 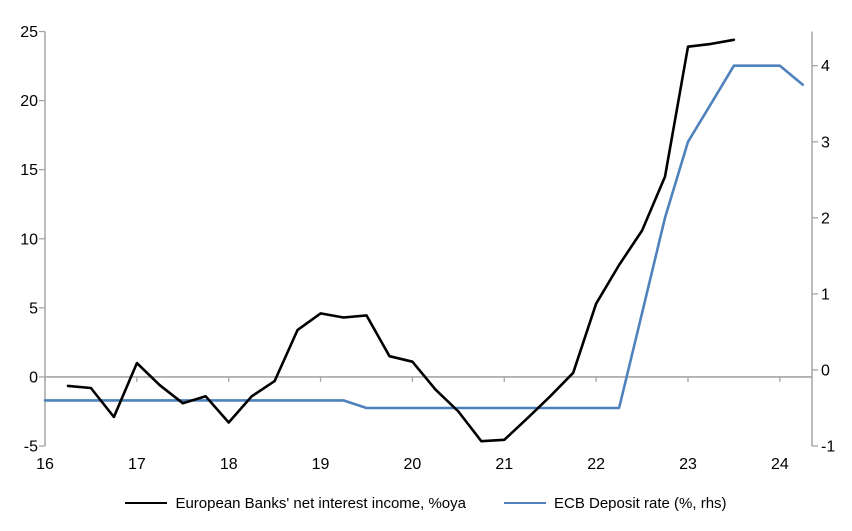 What do you see at coordinates (33, 308) in the screenshot?
I see `left-axis-tick-label: 5` at bounding box center [33, 308].